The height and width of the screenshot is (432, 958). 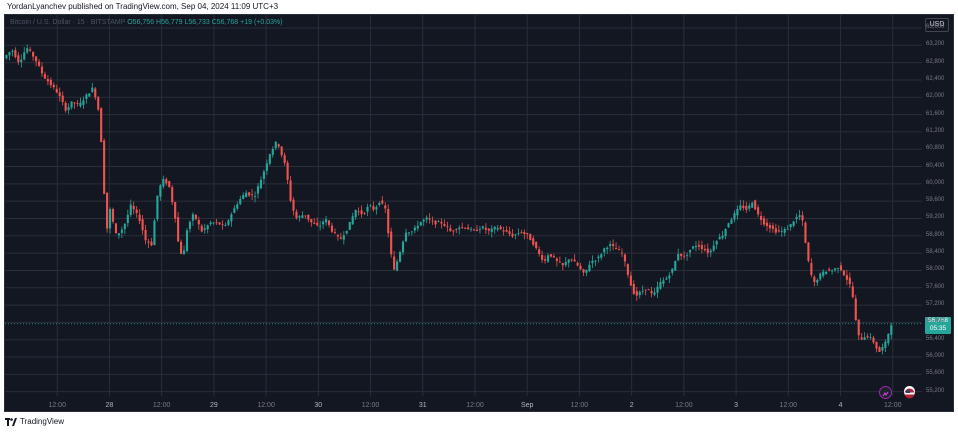 I want to click on indicator-icon, so click(x=885, y=392).